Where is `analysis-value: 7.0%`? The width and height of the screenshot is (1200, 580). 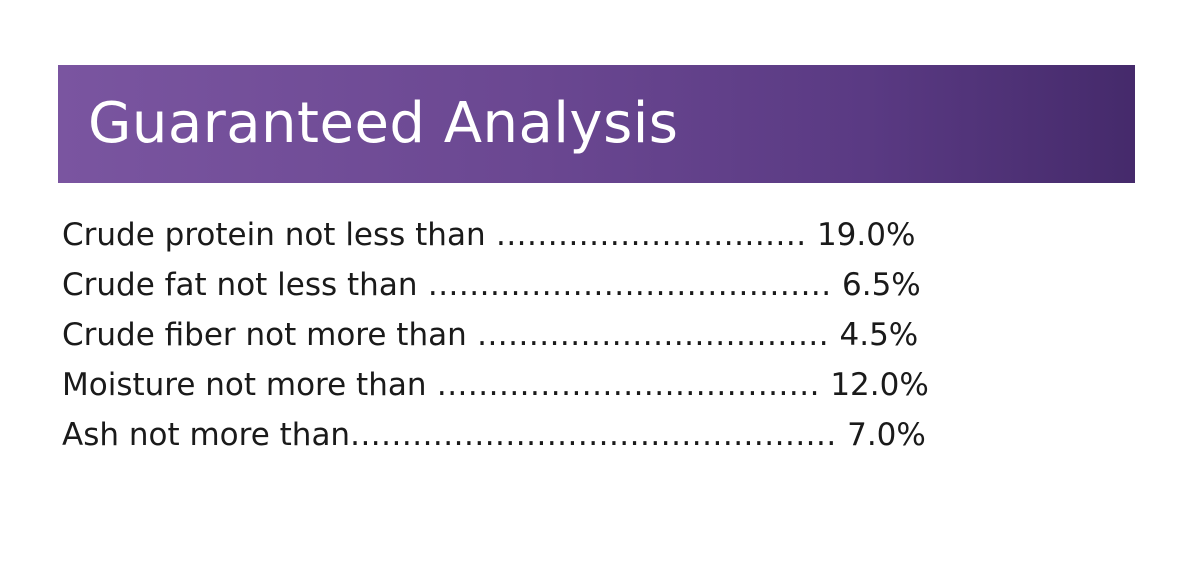 analysis-value: 7.0% is located at coordinates (886, 435).